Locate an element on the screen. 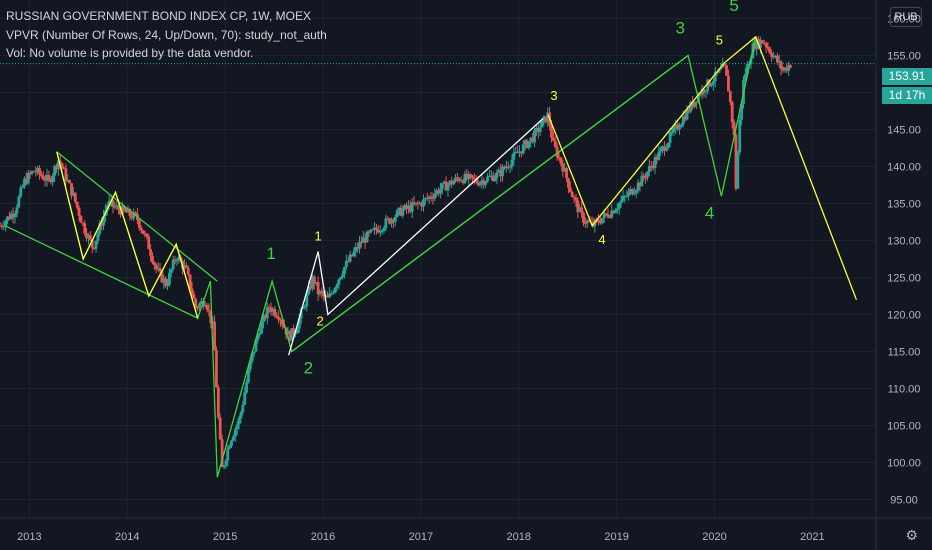 The width and height of the screenshot is (932, 550). time-tick-label: 2016 is located at coordinates (323, 537).